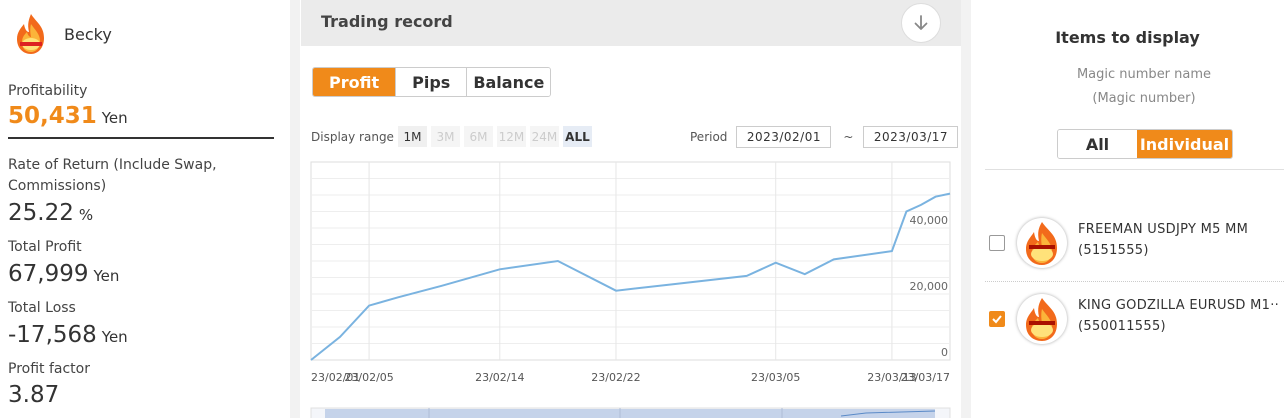 The height and width of the screenshot is (418, 1284). I want to click on right-divider, so click(966, 209).